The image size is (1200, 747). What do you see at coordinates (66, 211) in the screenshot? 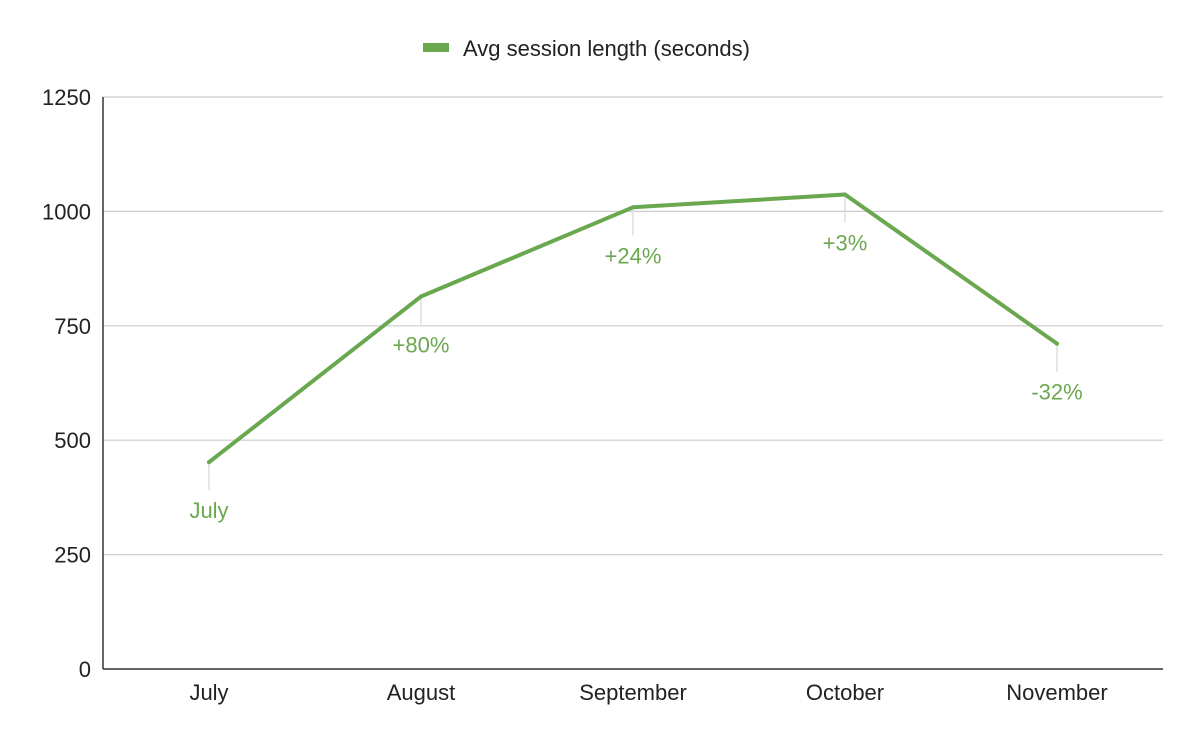
I see `y-tick-label: 1000` at bounding box center [66, 211].